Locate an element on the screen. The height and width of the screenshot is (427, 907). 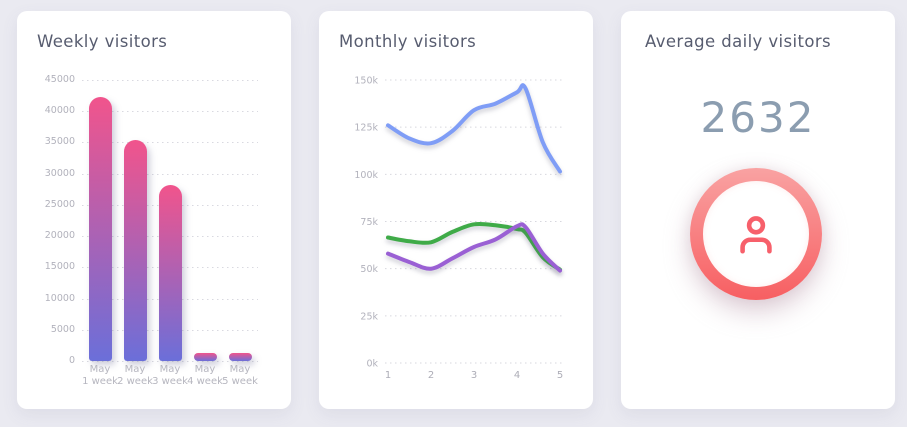
kpi-value: 2632 is located at coordinates (758, 117).